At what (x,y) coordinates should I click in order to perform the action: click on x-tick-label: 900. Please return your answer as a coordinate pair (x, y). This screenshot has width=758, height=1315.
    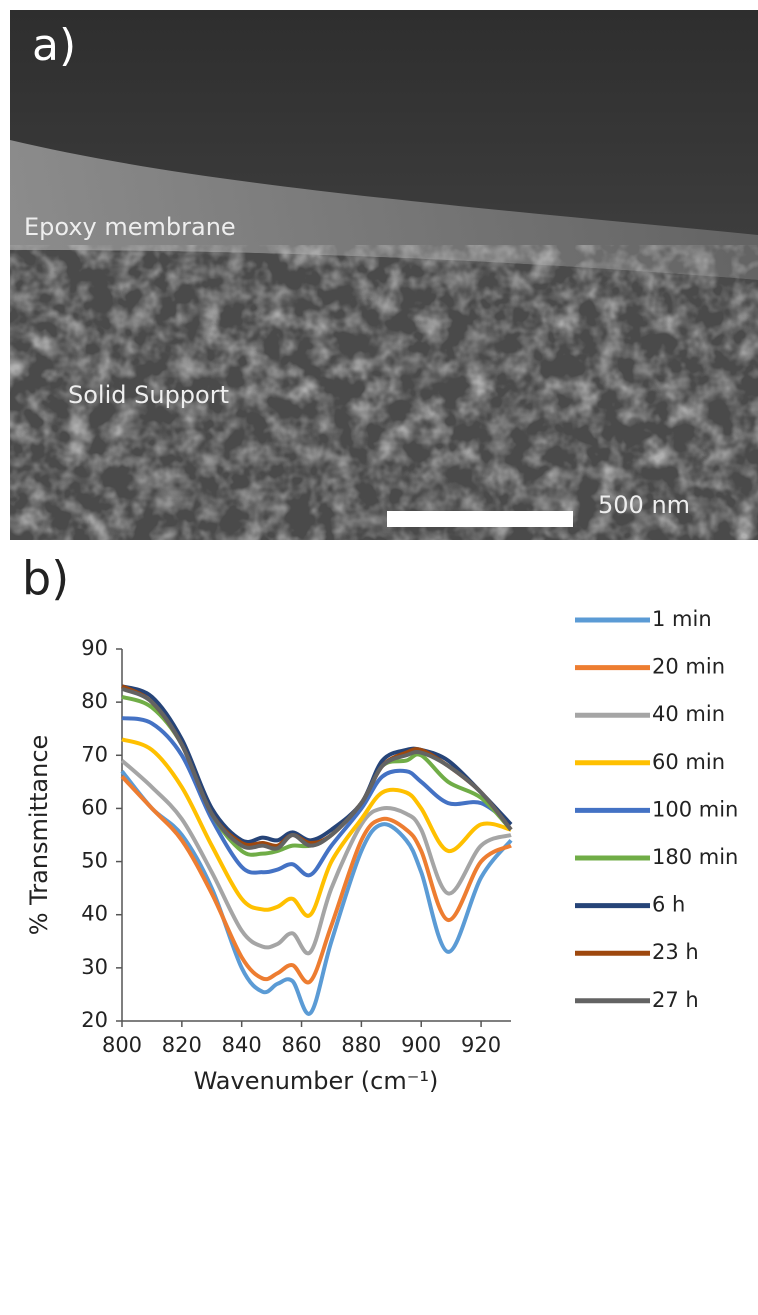
    Looking at the image, I should click on (421, 1045).